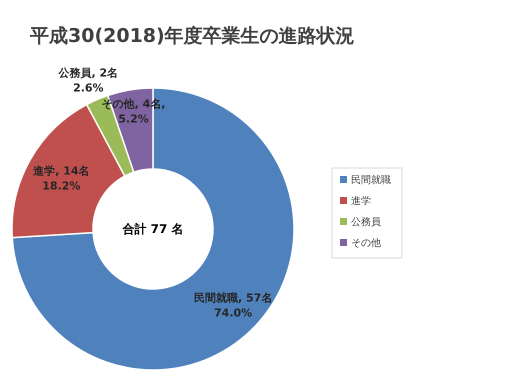 This screenshot has width=505, height=390. What do you see at coordinates (61, 178) in the screenshot?
I see `data-label: 進学, 14名 18.2%` at bounding box center [61, 178].